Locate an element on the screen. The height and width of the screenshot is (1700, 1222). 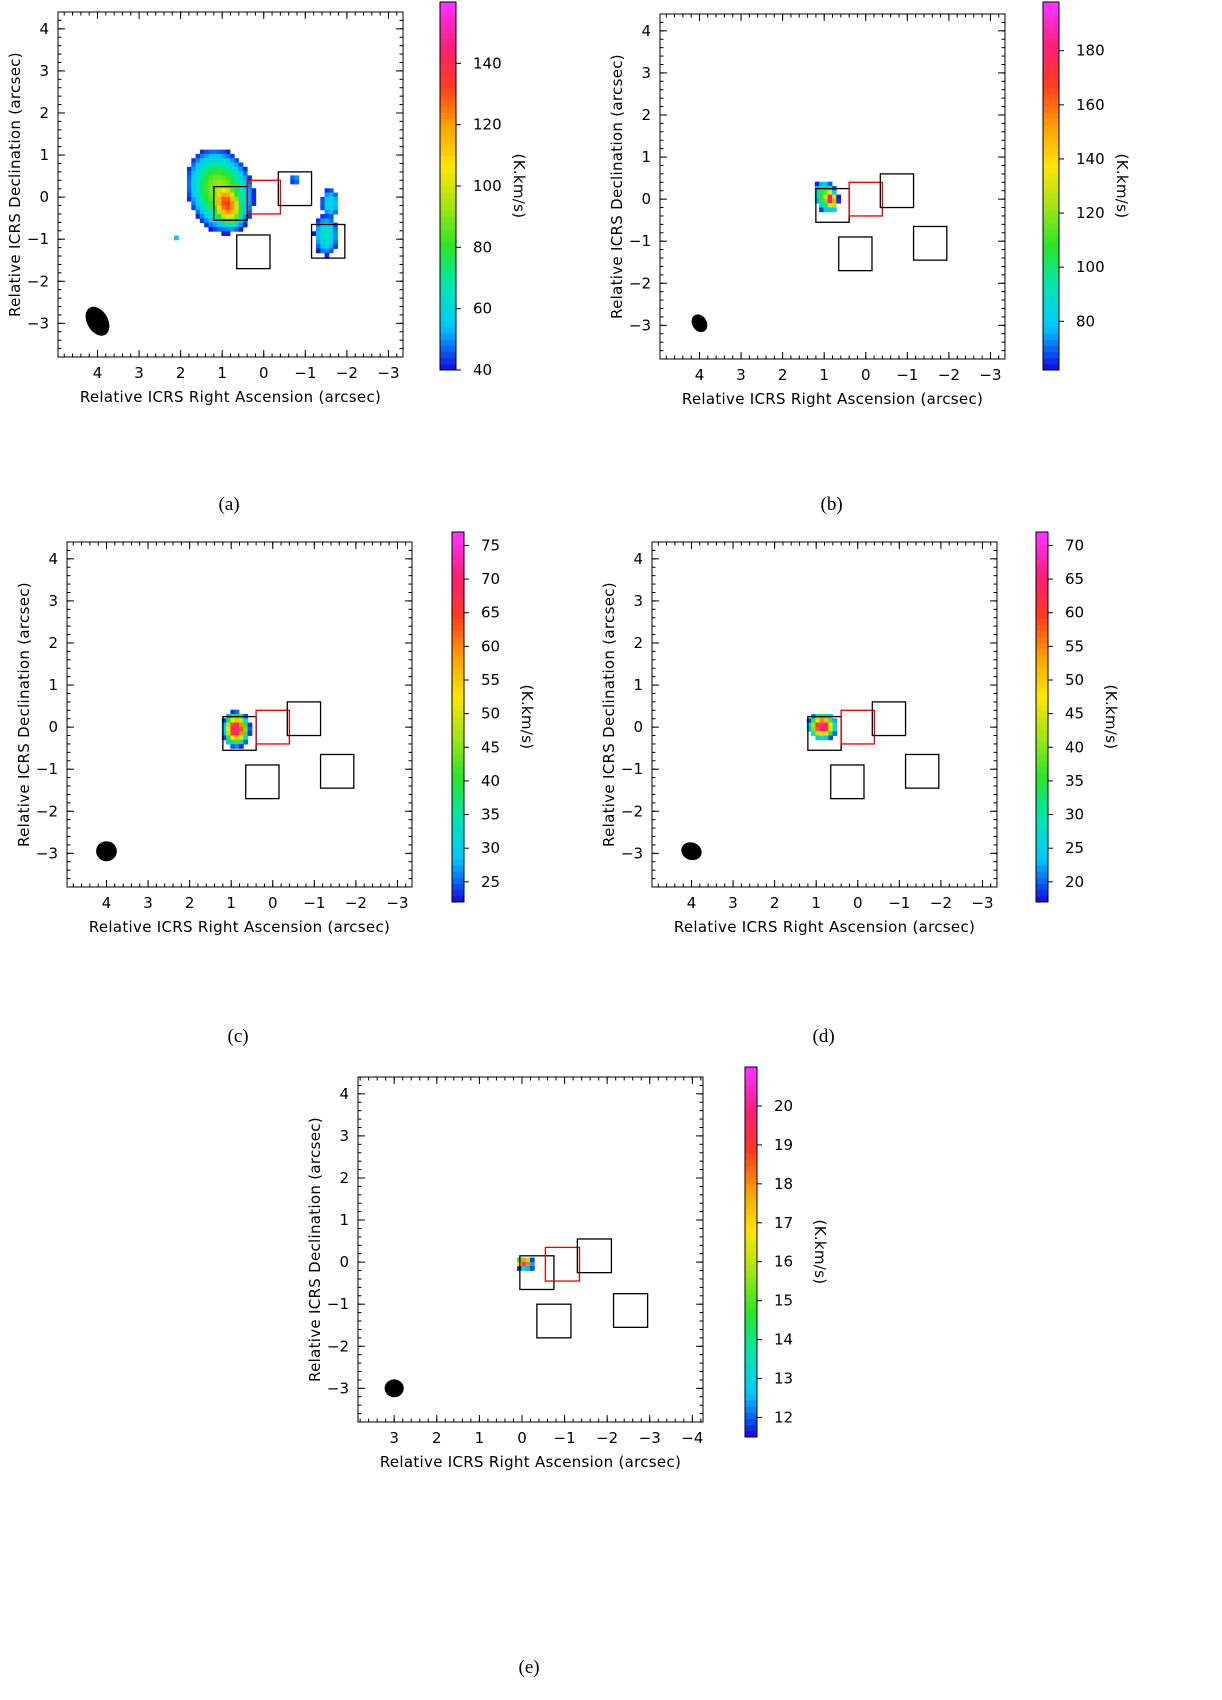
colorbar: 12 13 14 15 16 17 18 19 20 (K.km/s) is located at coordinates (786, 1252).